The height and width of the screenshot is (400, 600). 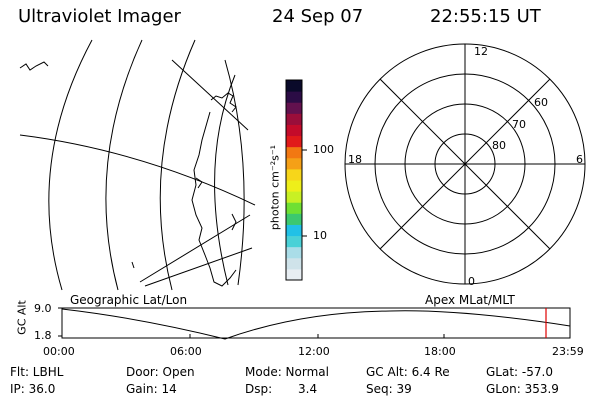 What do you see at coordinates (471, 281) in the screenshot?
I see `mlt-0-label: 0` at bounding box center [471, 281].